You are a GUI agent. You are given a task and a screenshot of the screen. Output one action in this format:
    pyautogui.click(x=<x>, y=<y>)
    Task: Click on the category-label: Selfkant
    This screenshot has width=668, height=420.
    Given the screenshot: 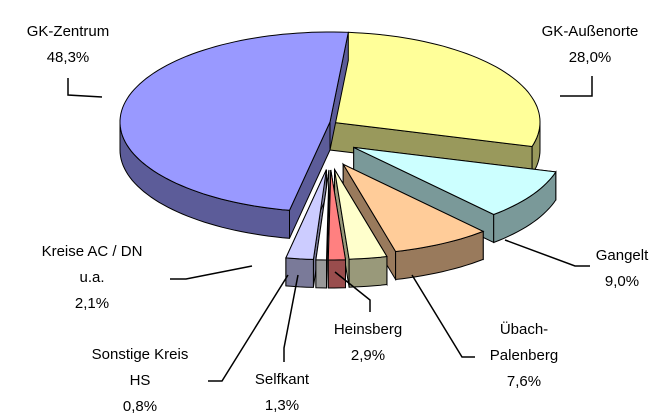 What is the action you would take?
    pyautogui.click(x=282, y=379)
    